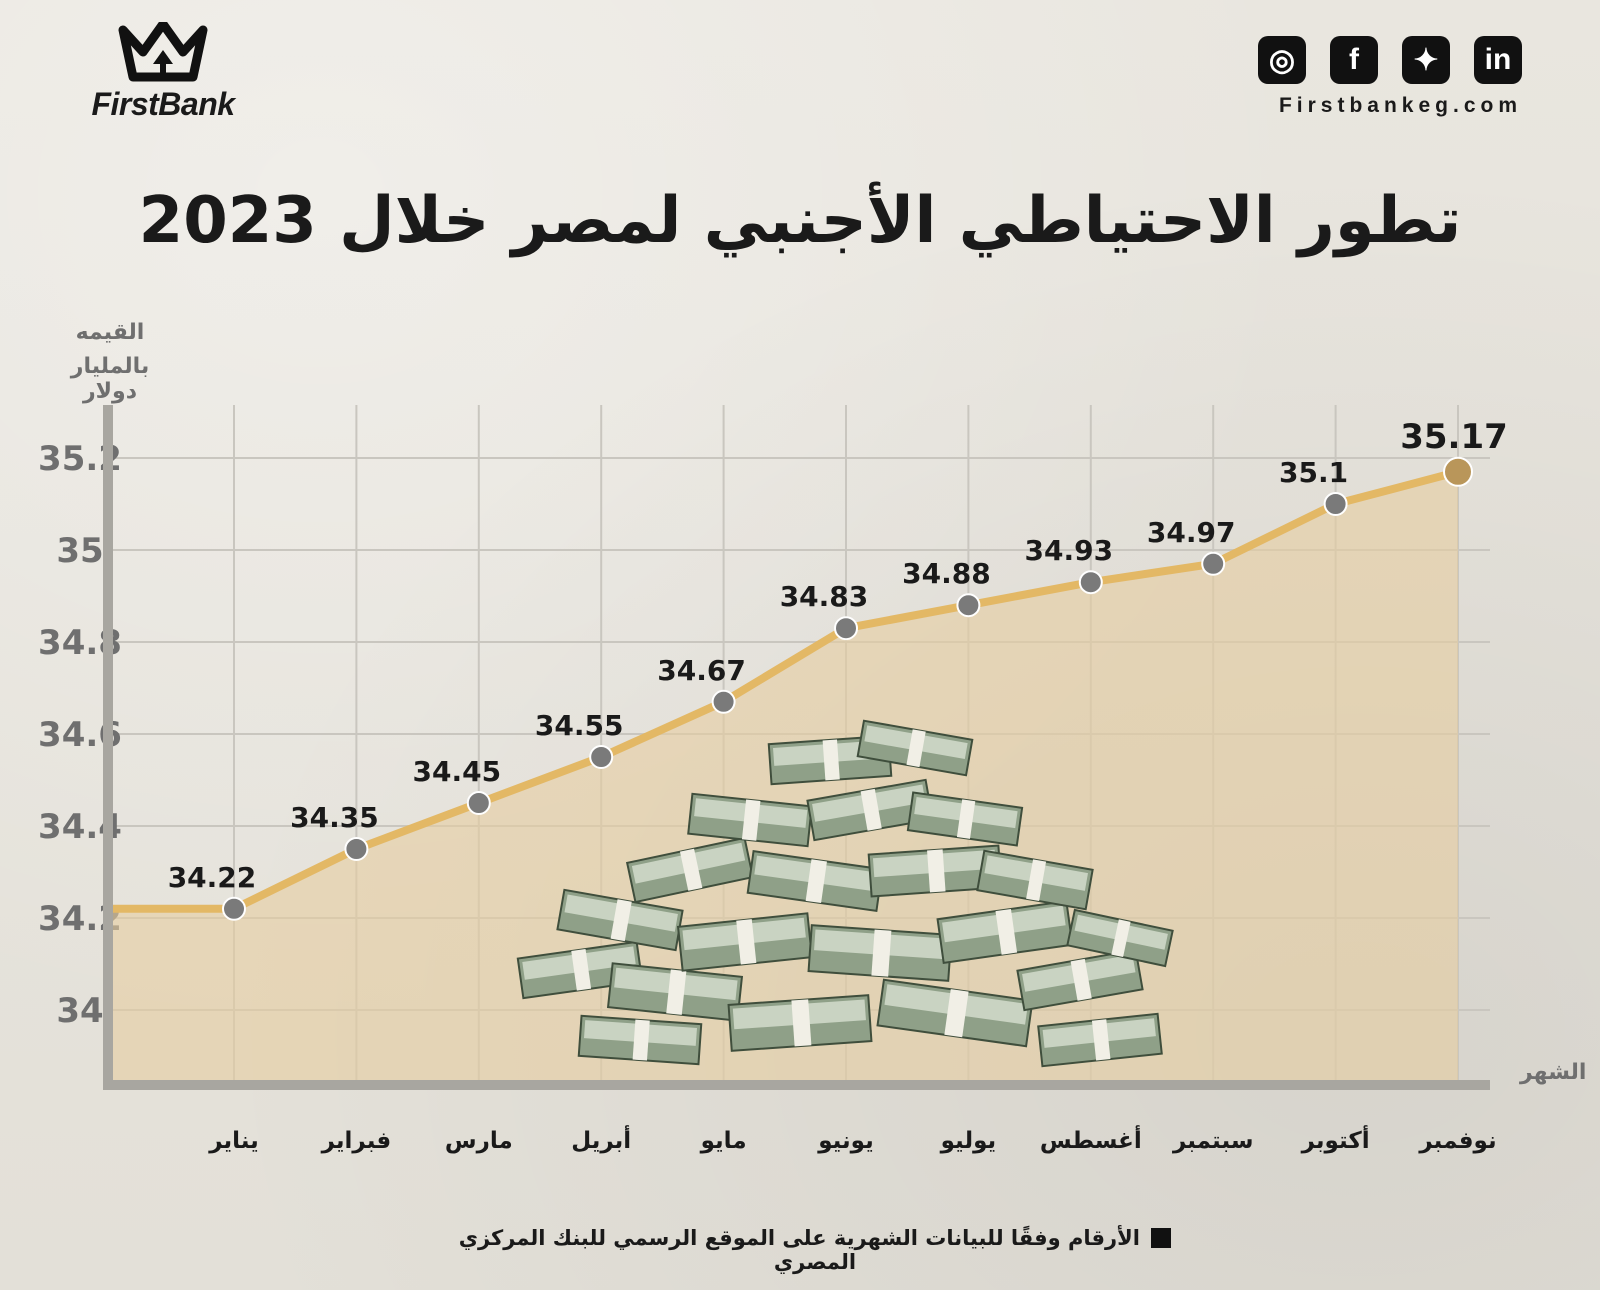 Image resolution: width=1600 pixels, height=1290 pixels. What do you see at coordinates (110, 332) in the screenshot?
I see `y-axis-label: القيمه` at bounding box center [110, 332].